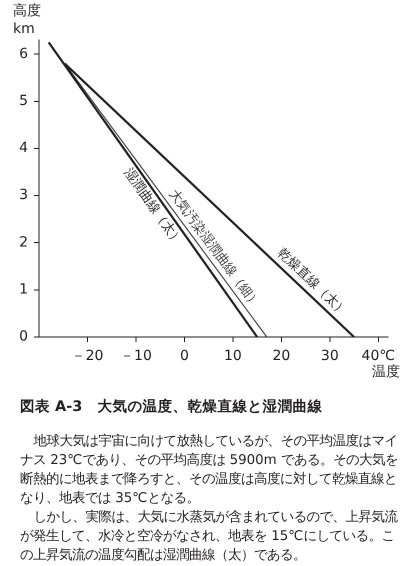 The image size is (417, 566). I want to click on text: 図表 A‐3 大気の温度、乾燥直線と湿潤曲線, so click(171, 406).